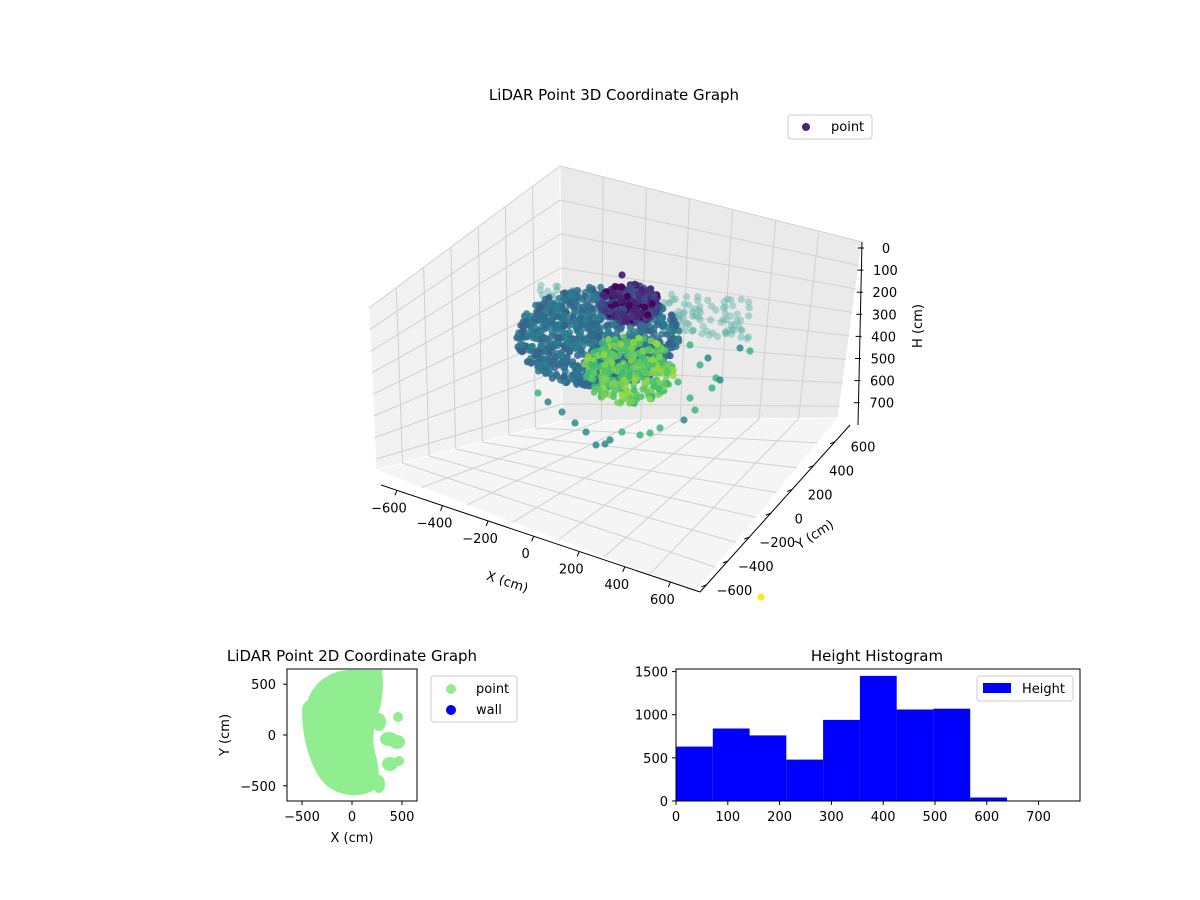 This screenshot has height=900, width=1200. What do you see at coordinates (847, 127) in the screenshot?
I see `chart-3d-legend-label: point` at bounding box center [847, 127].